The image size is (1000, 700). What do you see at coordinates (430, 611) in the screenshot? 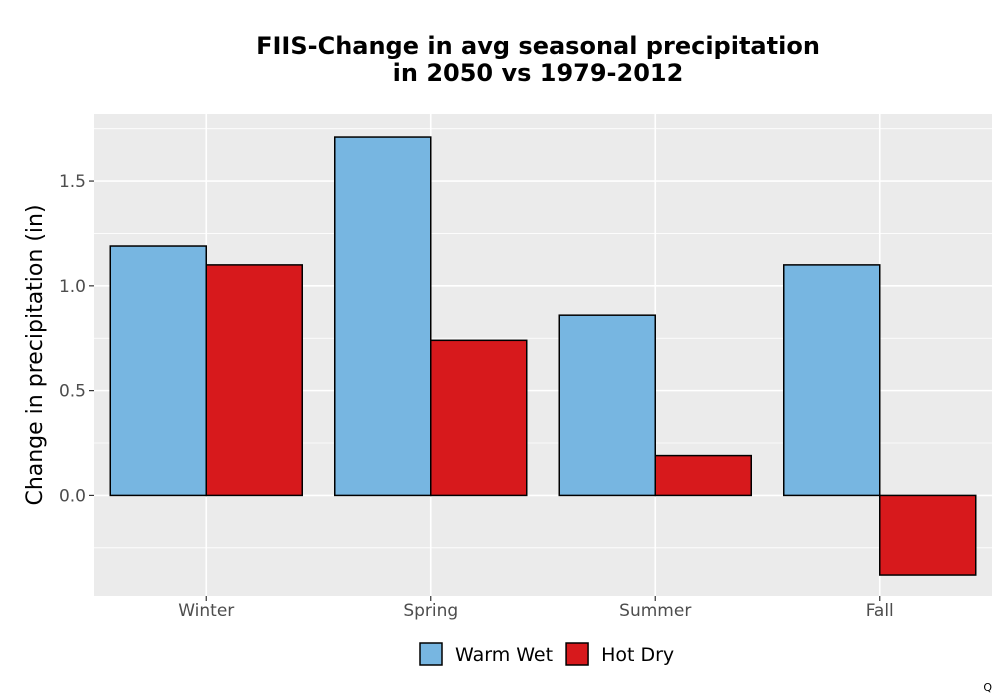
I see `x-tick-label: Spring` at bounding box center [430, 611].